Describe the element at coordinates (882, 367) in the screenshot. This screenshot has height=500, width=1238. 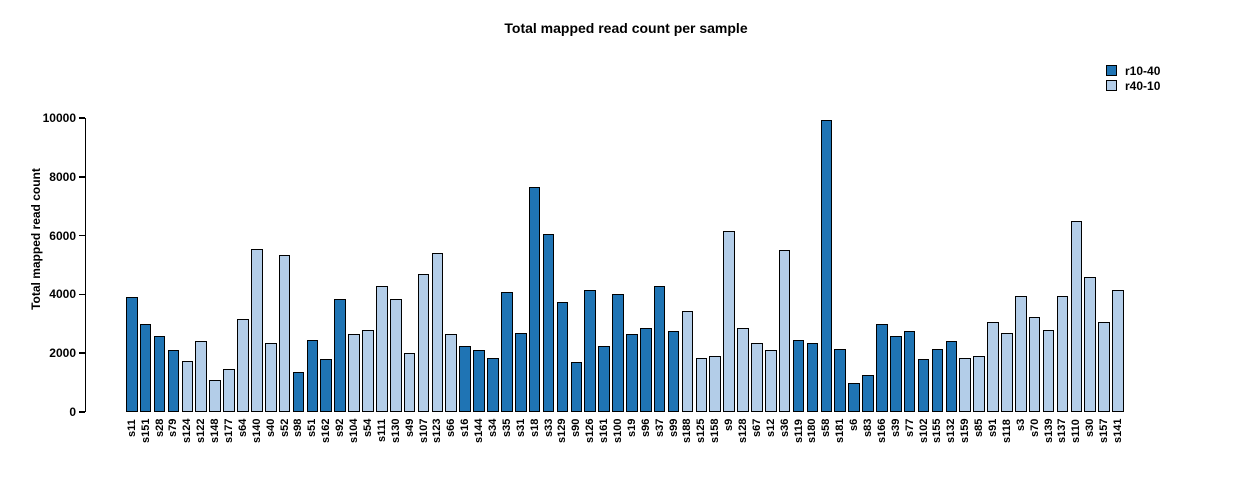
I see `bar-s166` at that location.